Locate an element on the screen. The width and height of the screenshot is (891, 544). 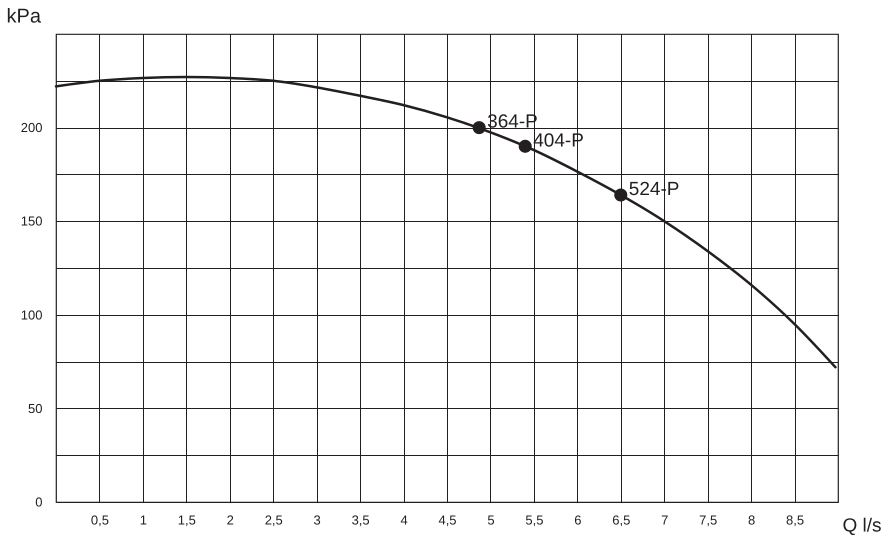
y-tick-label: 100 is located at coordinates (31, 314).